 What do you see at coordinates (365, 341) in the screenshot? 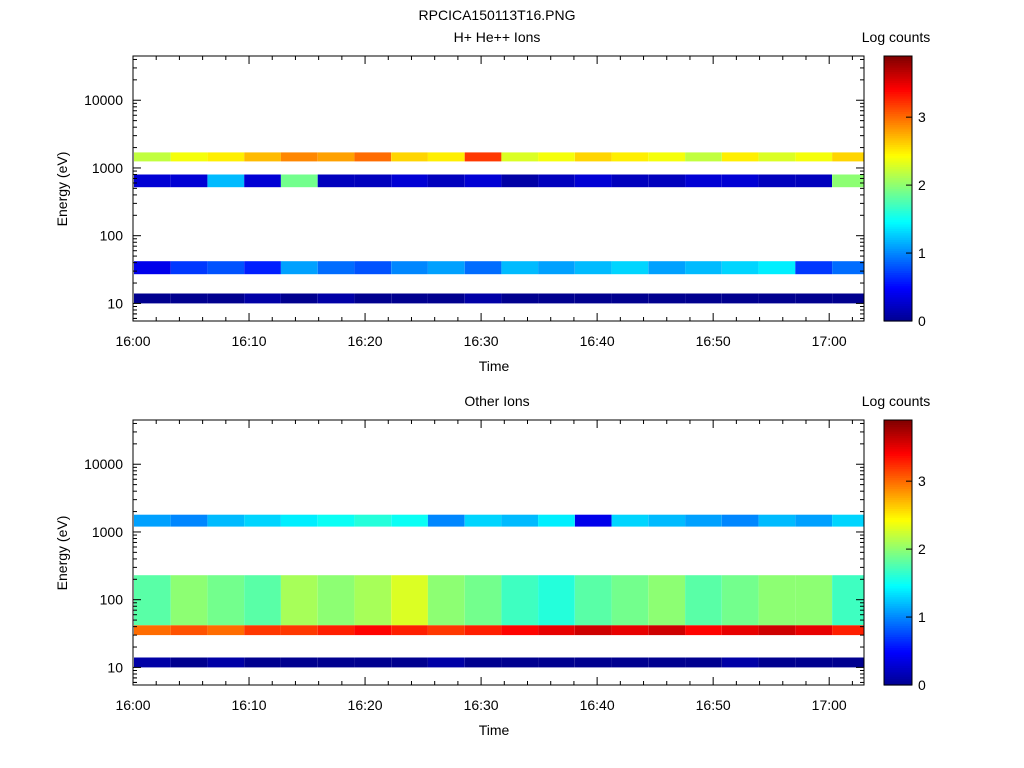
I see `x-tick-label: 16:20` at bounding box center [365, 341].